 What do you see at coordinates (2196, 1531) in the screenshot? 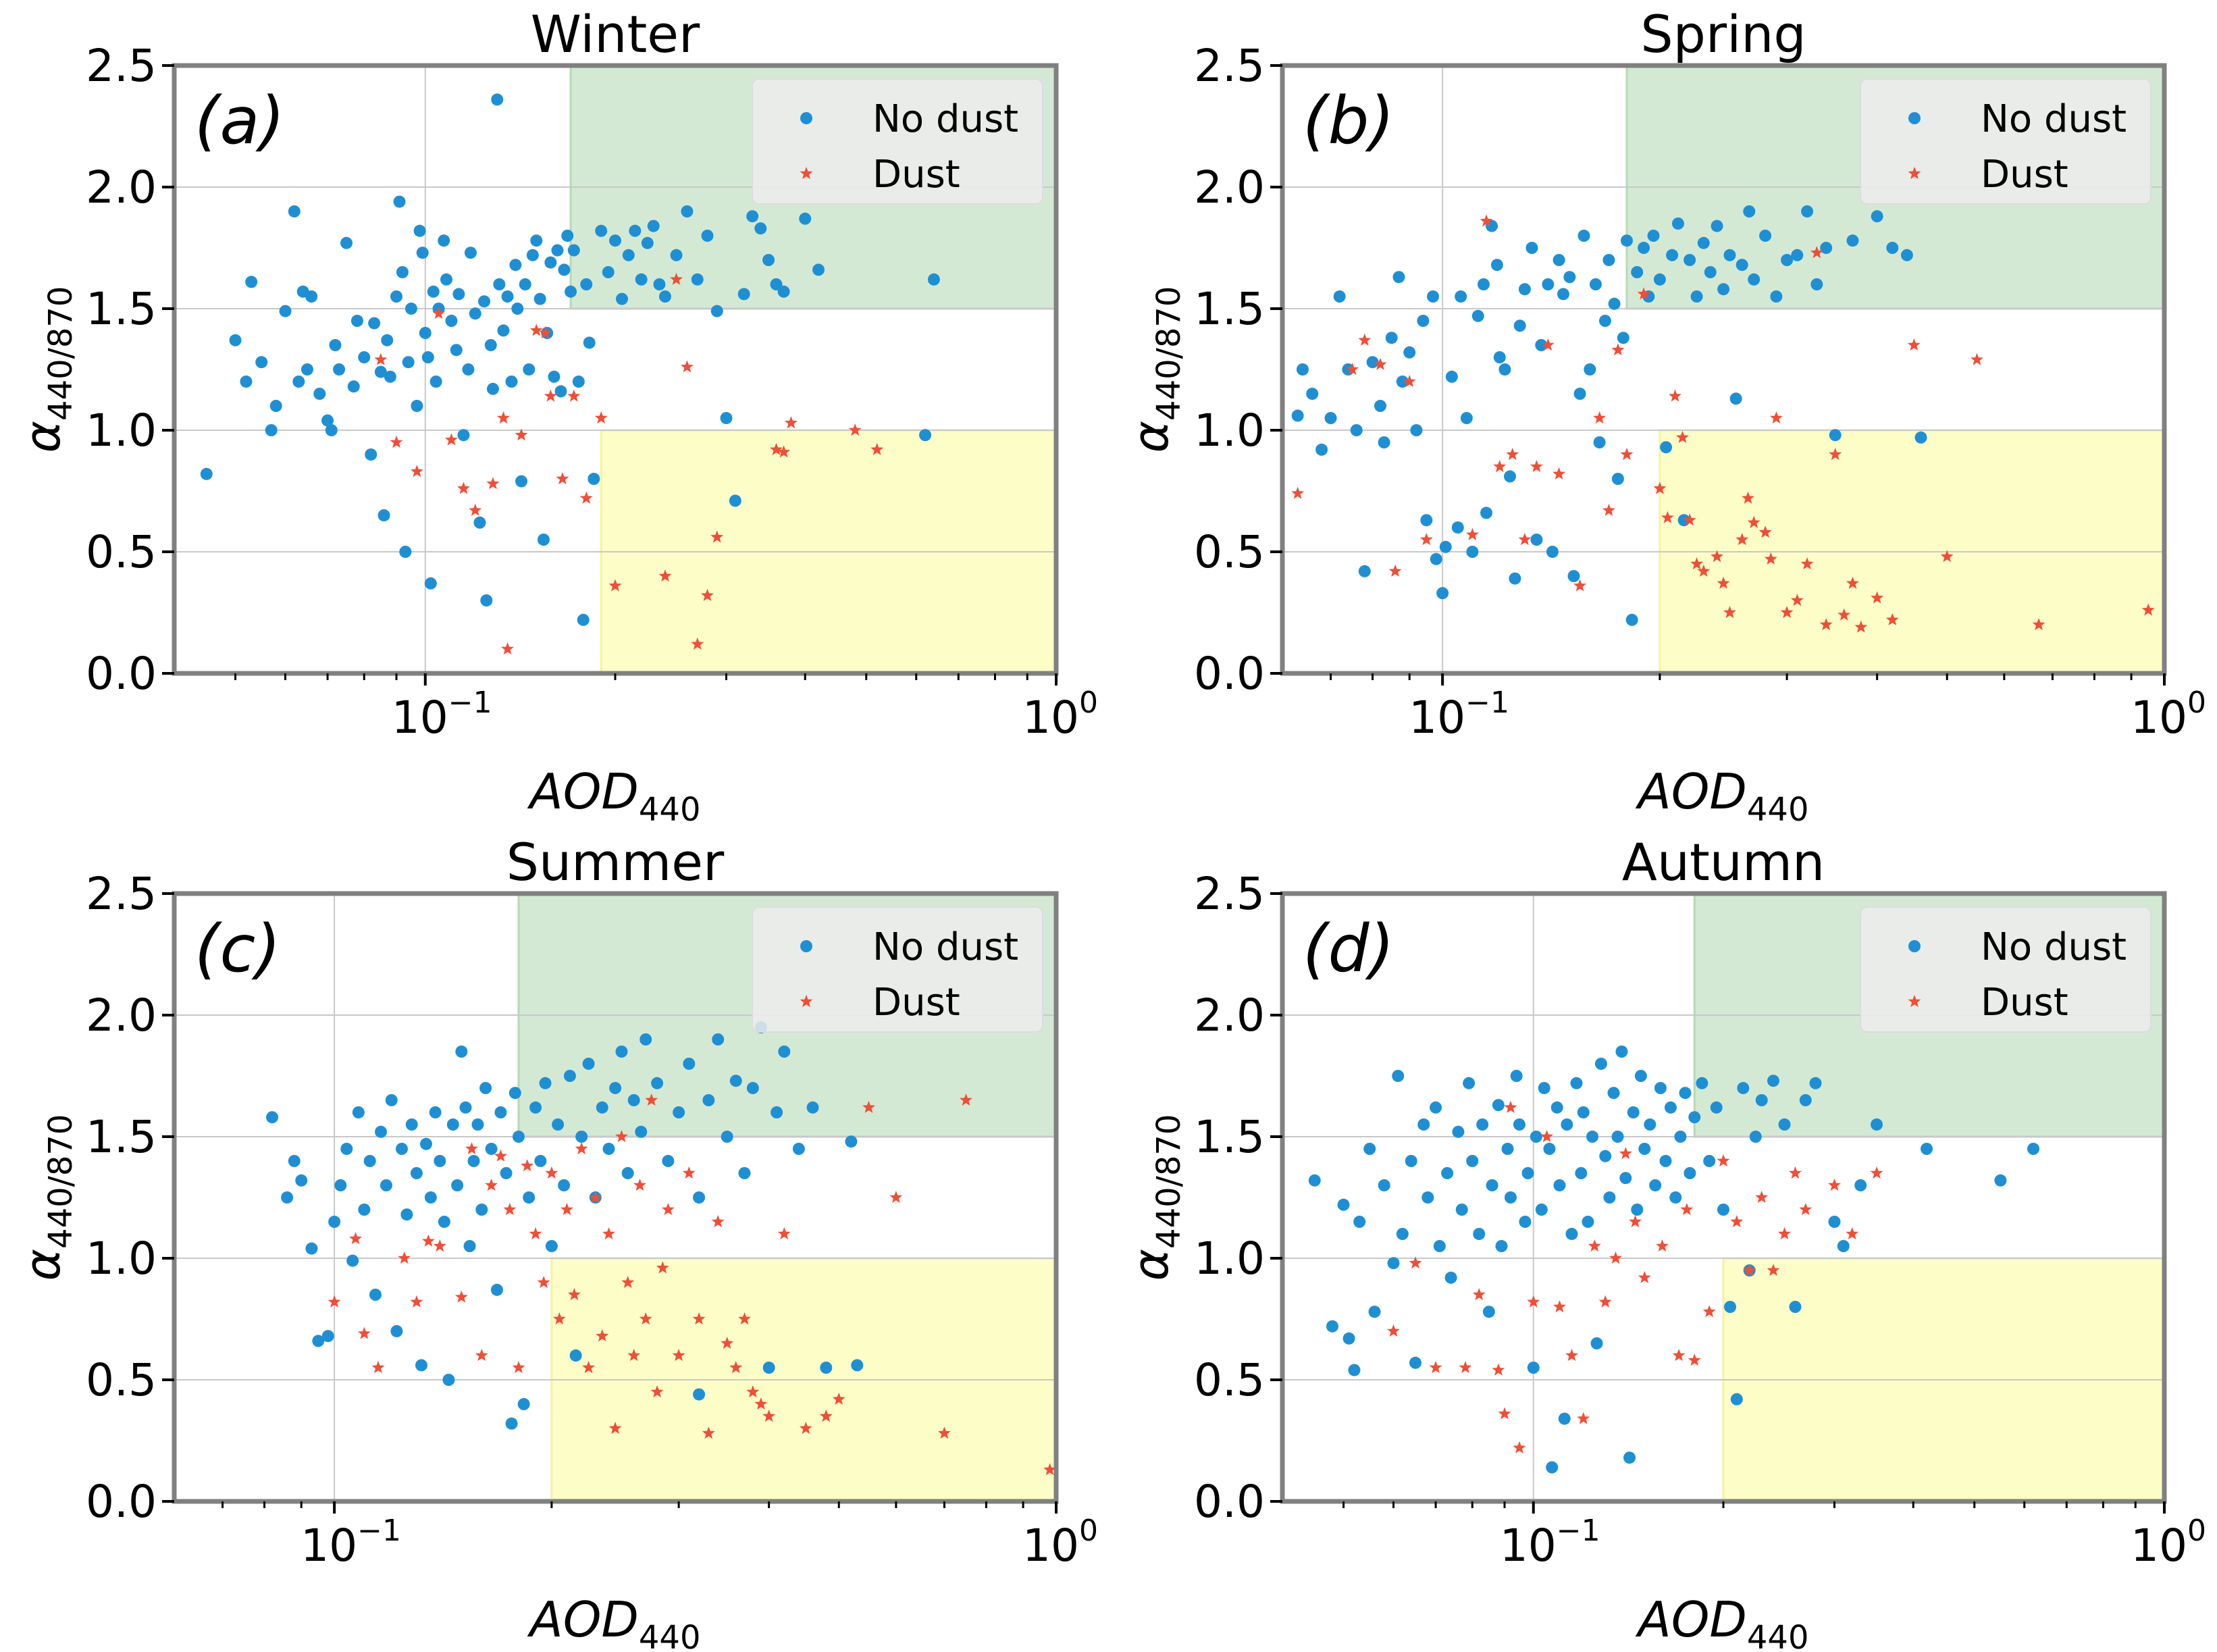
I see `x-tick-exponent: 0` at bounding box center [2196, 1531].